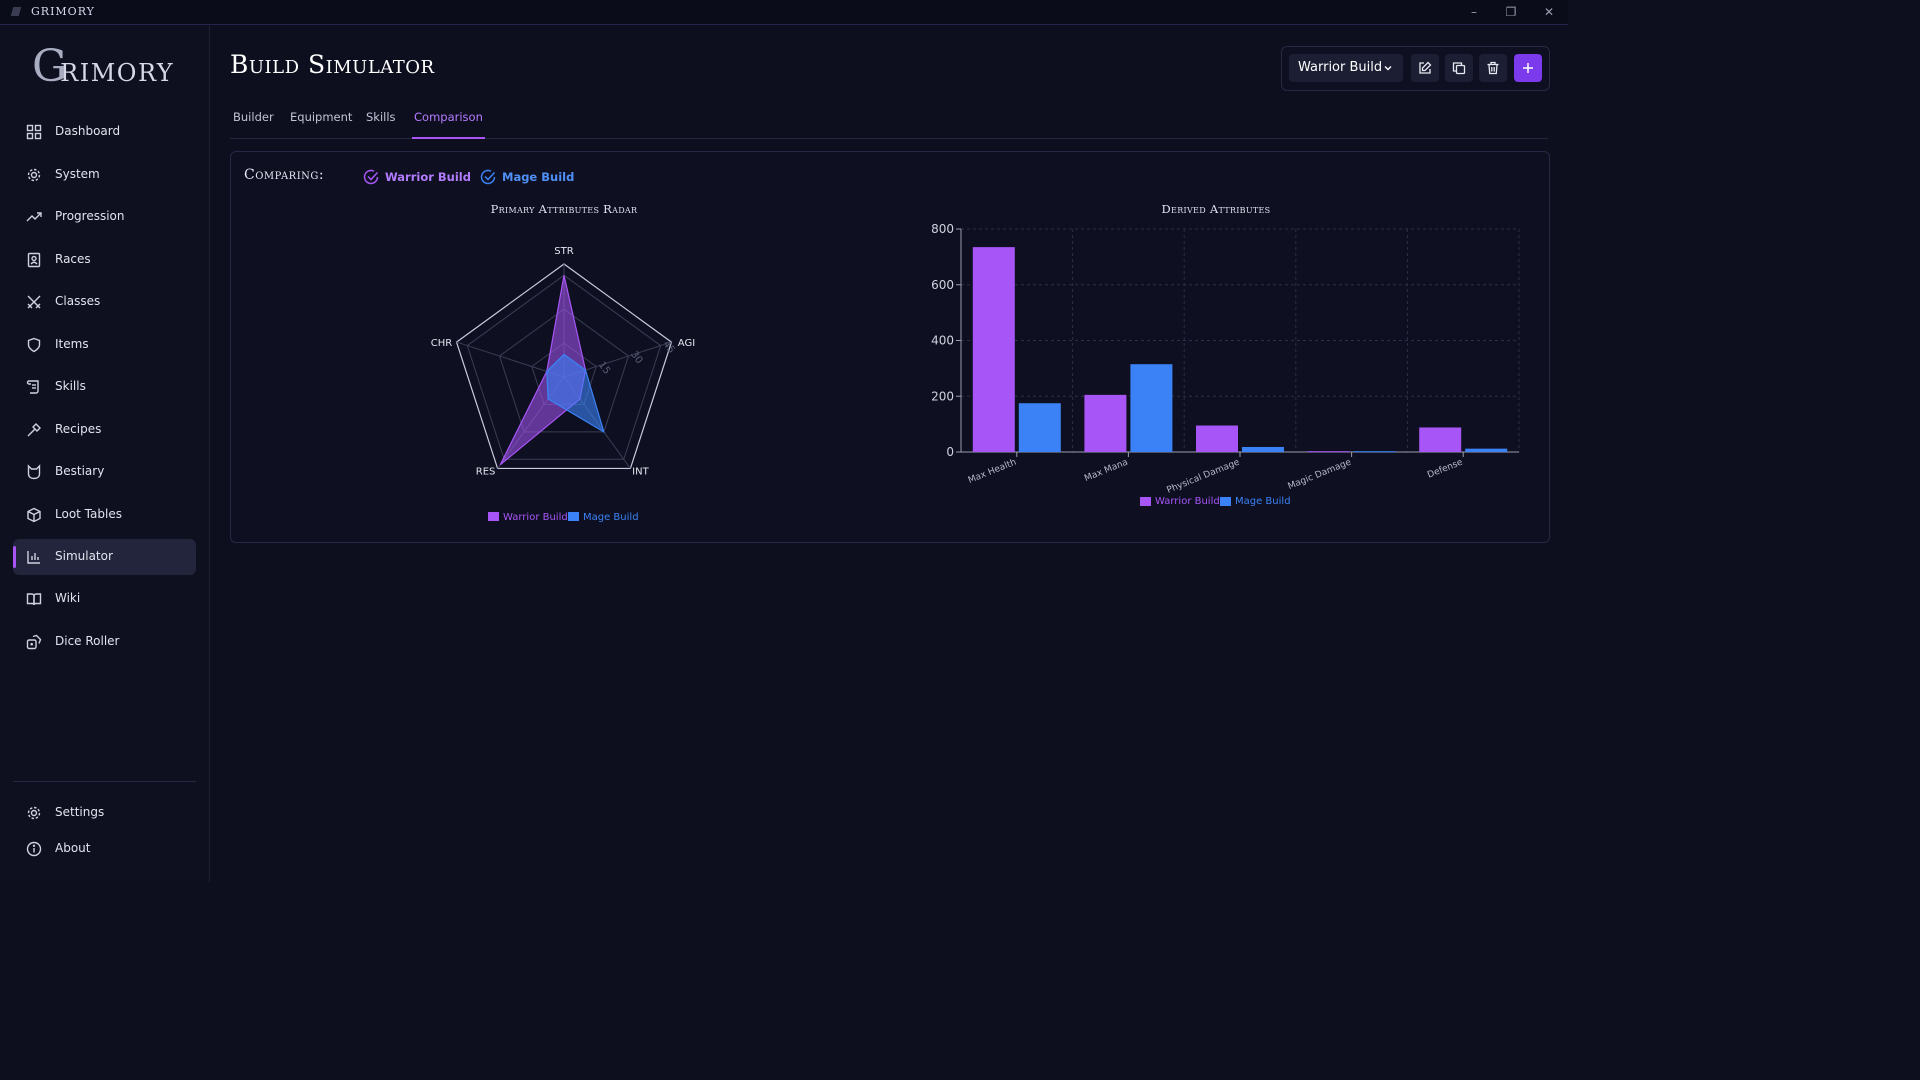  Describe the element at coordinates (33, 557) in the screenshot. I see `bar-chart-icon` at that location.